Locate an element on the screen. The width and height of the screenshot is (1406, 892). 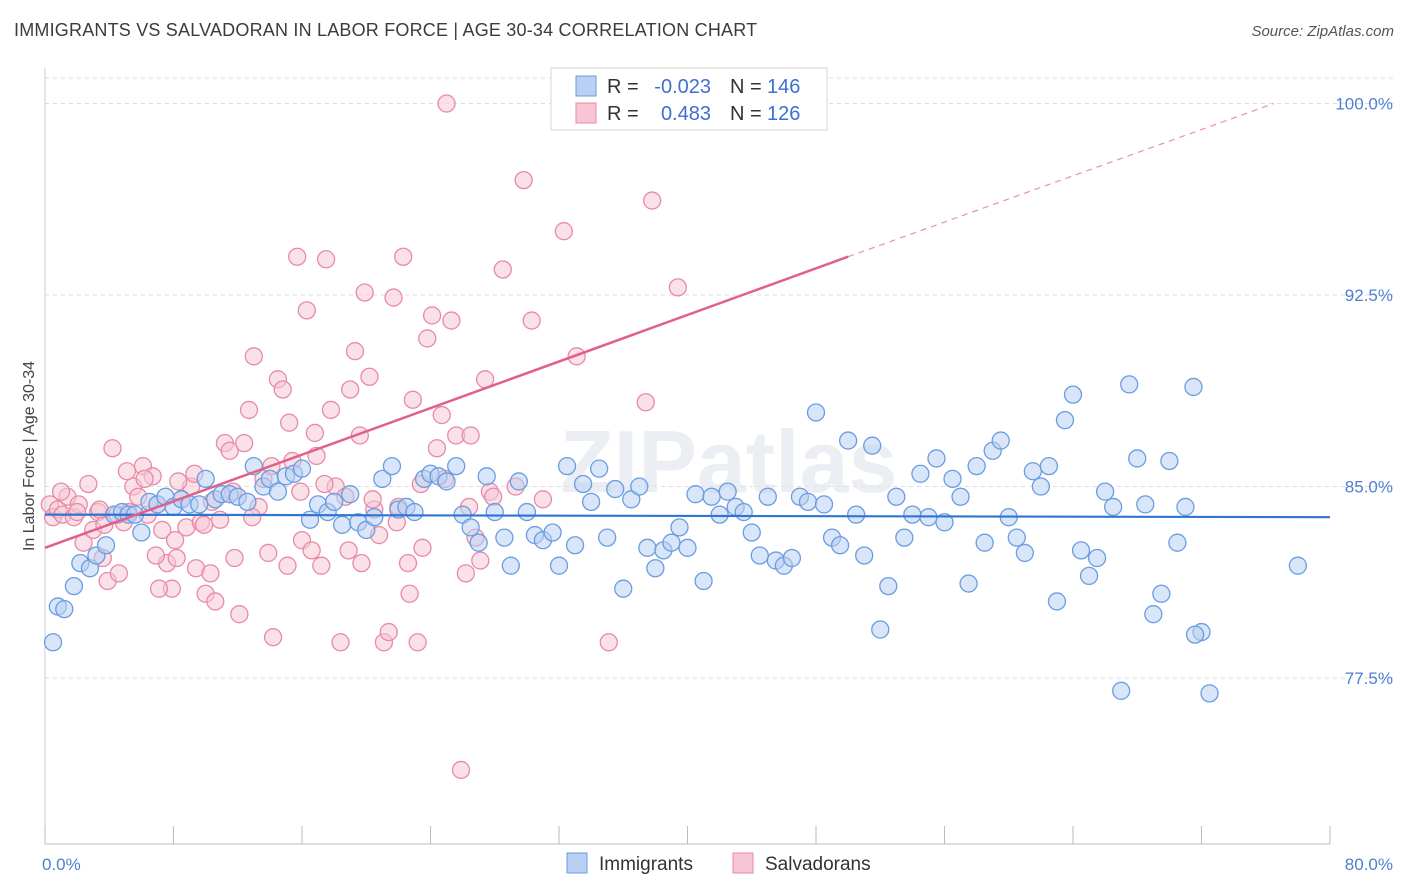
legend-r-label-1: R = is located at coordinates (623, 87).